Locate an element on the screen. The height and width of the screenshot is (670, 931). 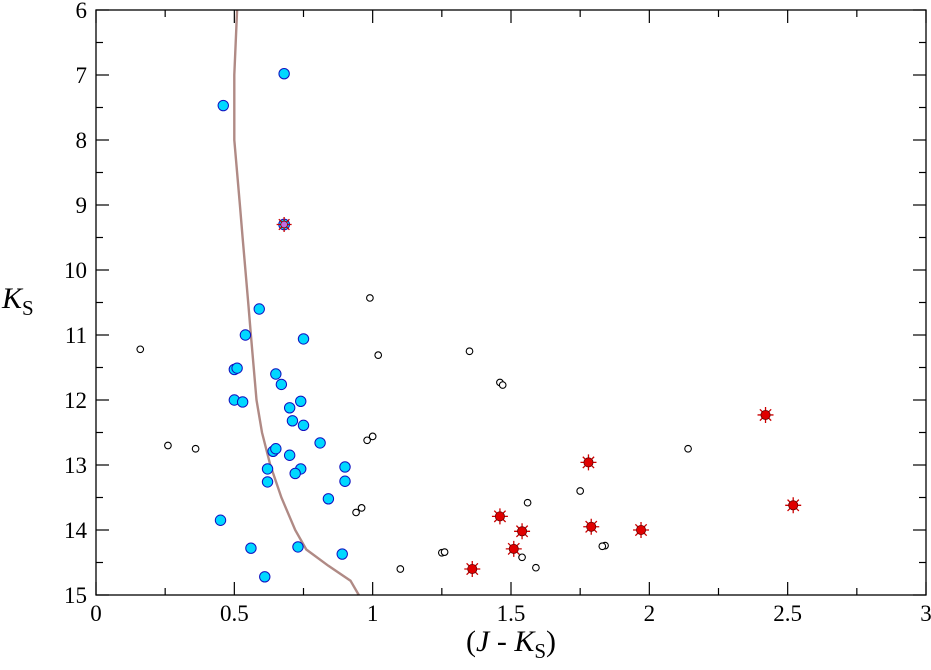
y-tick-label: 6 is located at coordinates (82, 11).